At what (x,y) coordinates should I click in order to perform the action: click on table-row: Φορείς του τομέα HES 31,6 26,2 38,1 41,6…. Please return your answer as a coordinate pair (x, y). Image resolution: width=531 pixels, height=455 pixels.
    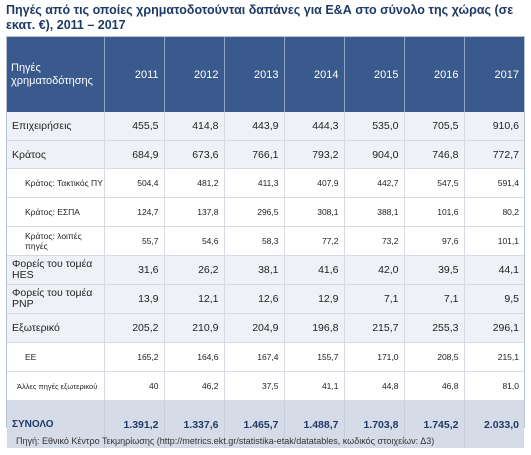
    Looking at the image, I should click on (265, 270).